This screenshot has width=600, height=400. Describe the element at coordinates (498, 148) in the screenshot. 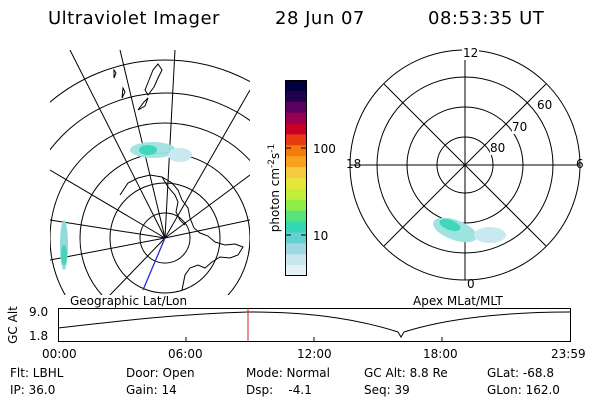

I see `mlat-label-80: 80` at that location.